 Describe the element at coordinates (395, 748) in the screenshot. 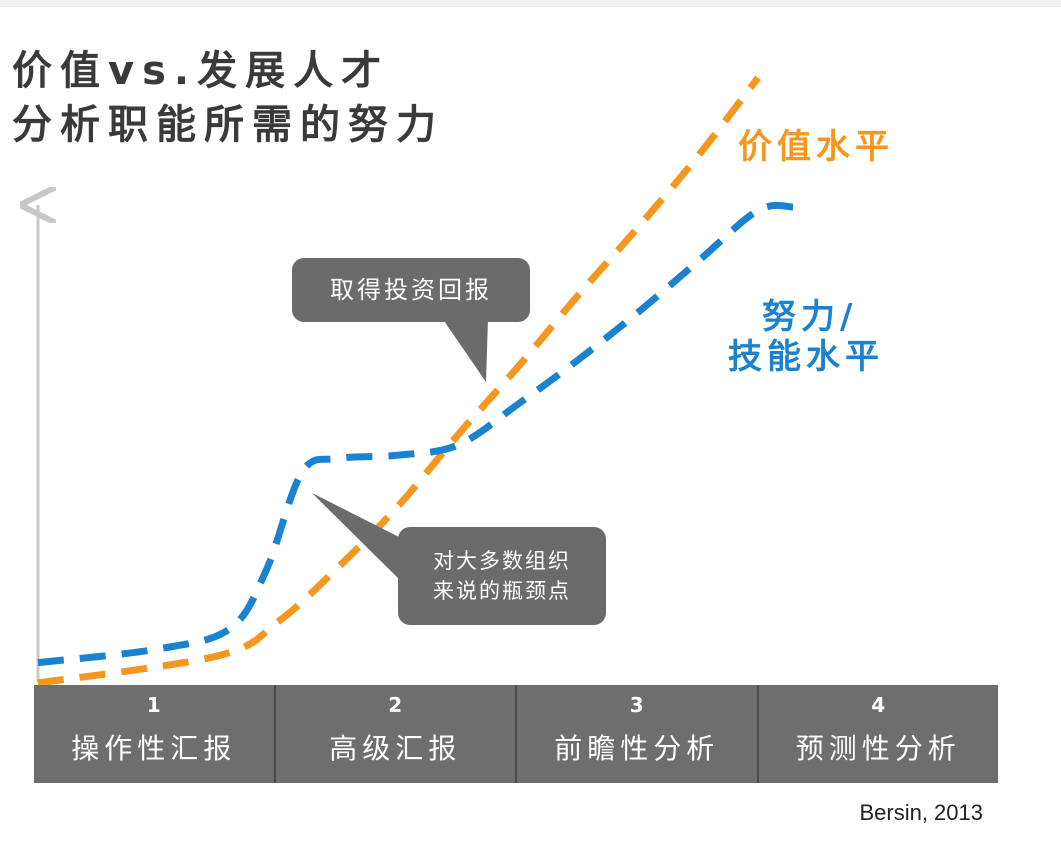

I see `stage-label: 高级汇报` at that location.